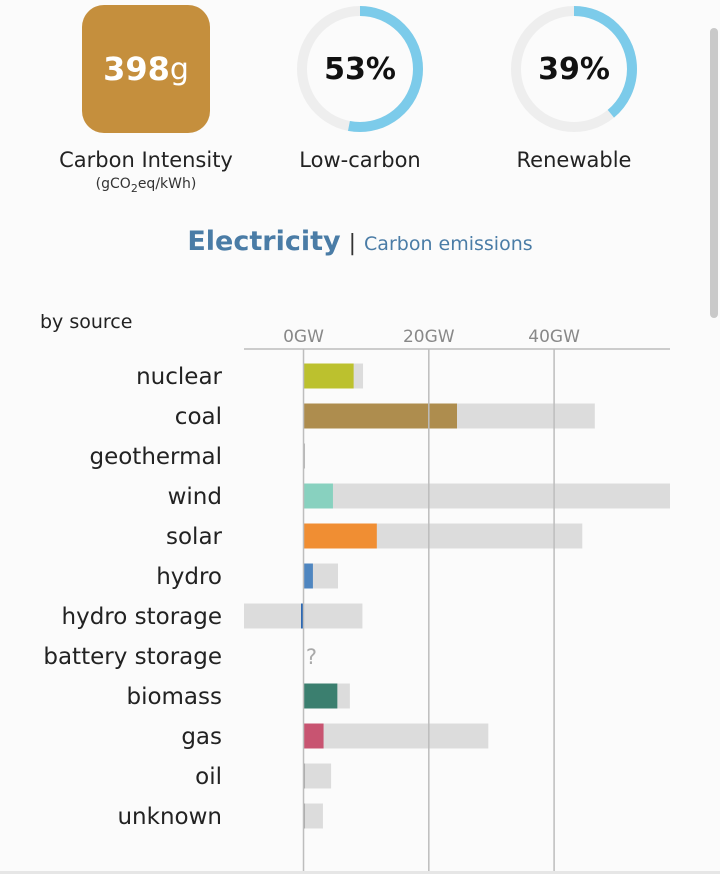 The width and height of the screenshot is (720, 874). I want to click on carbon-intensity-unit: g, so click(179, 69).